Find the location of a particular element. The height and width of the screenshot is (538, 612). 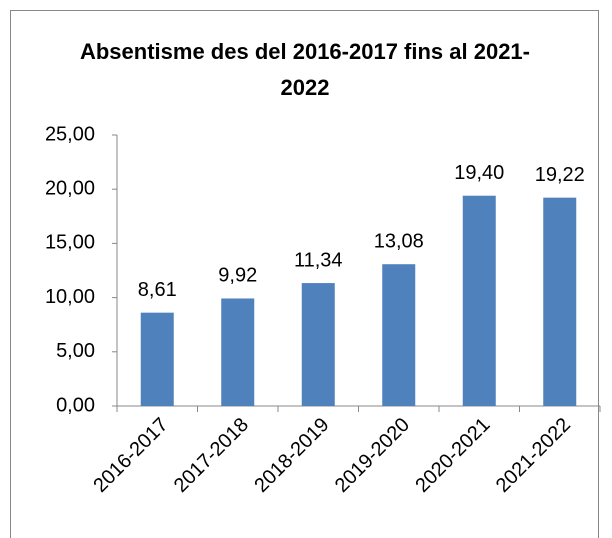

x-tick-label: 2018-2019 is located at coordinates (291, 455).